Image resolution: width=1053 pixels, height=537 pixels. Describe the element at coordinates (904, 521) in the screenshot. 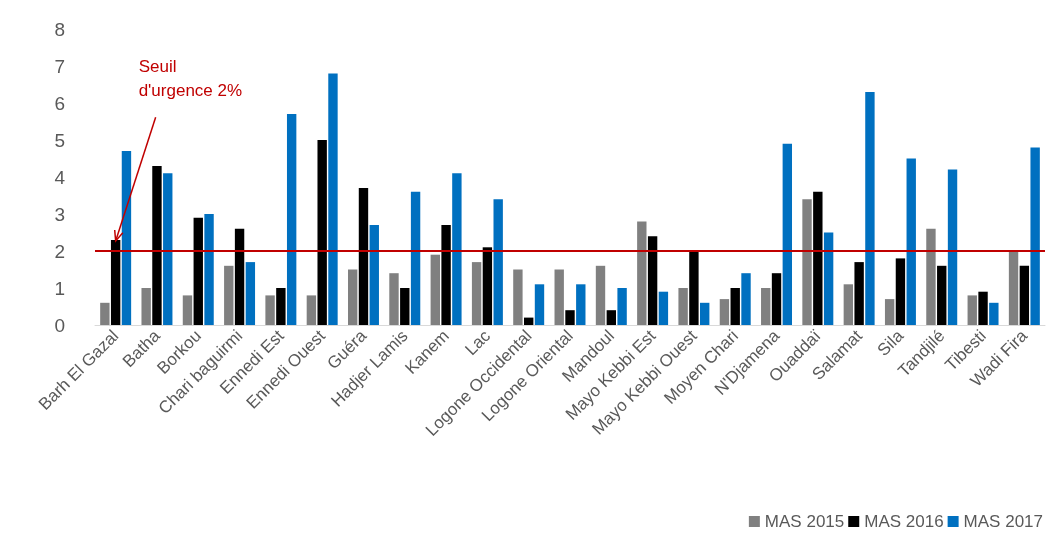

I see `legend-label: MAS 2016` at that location.